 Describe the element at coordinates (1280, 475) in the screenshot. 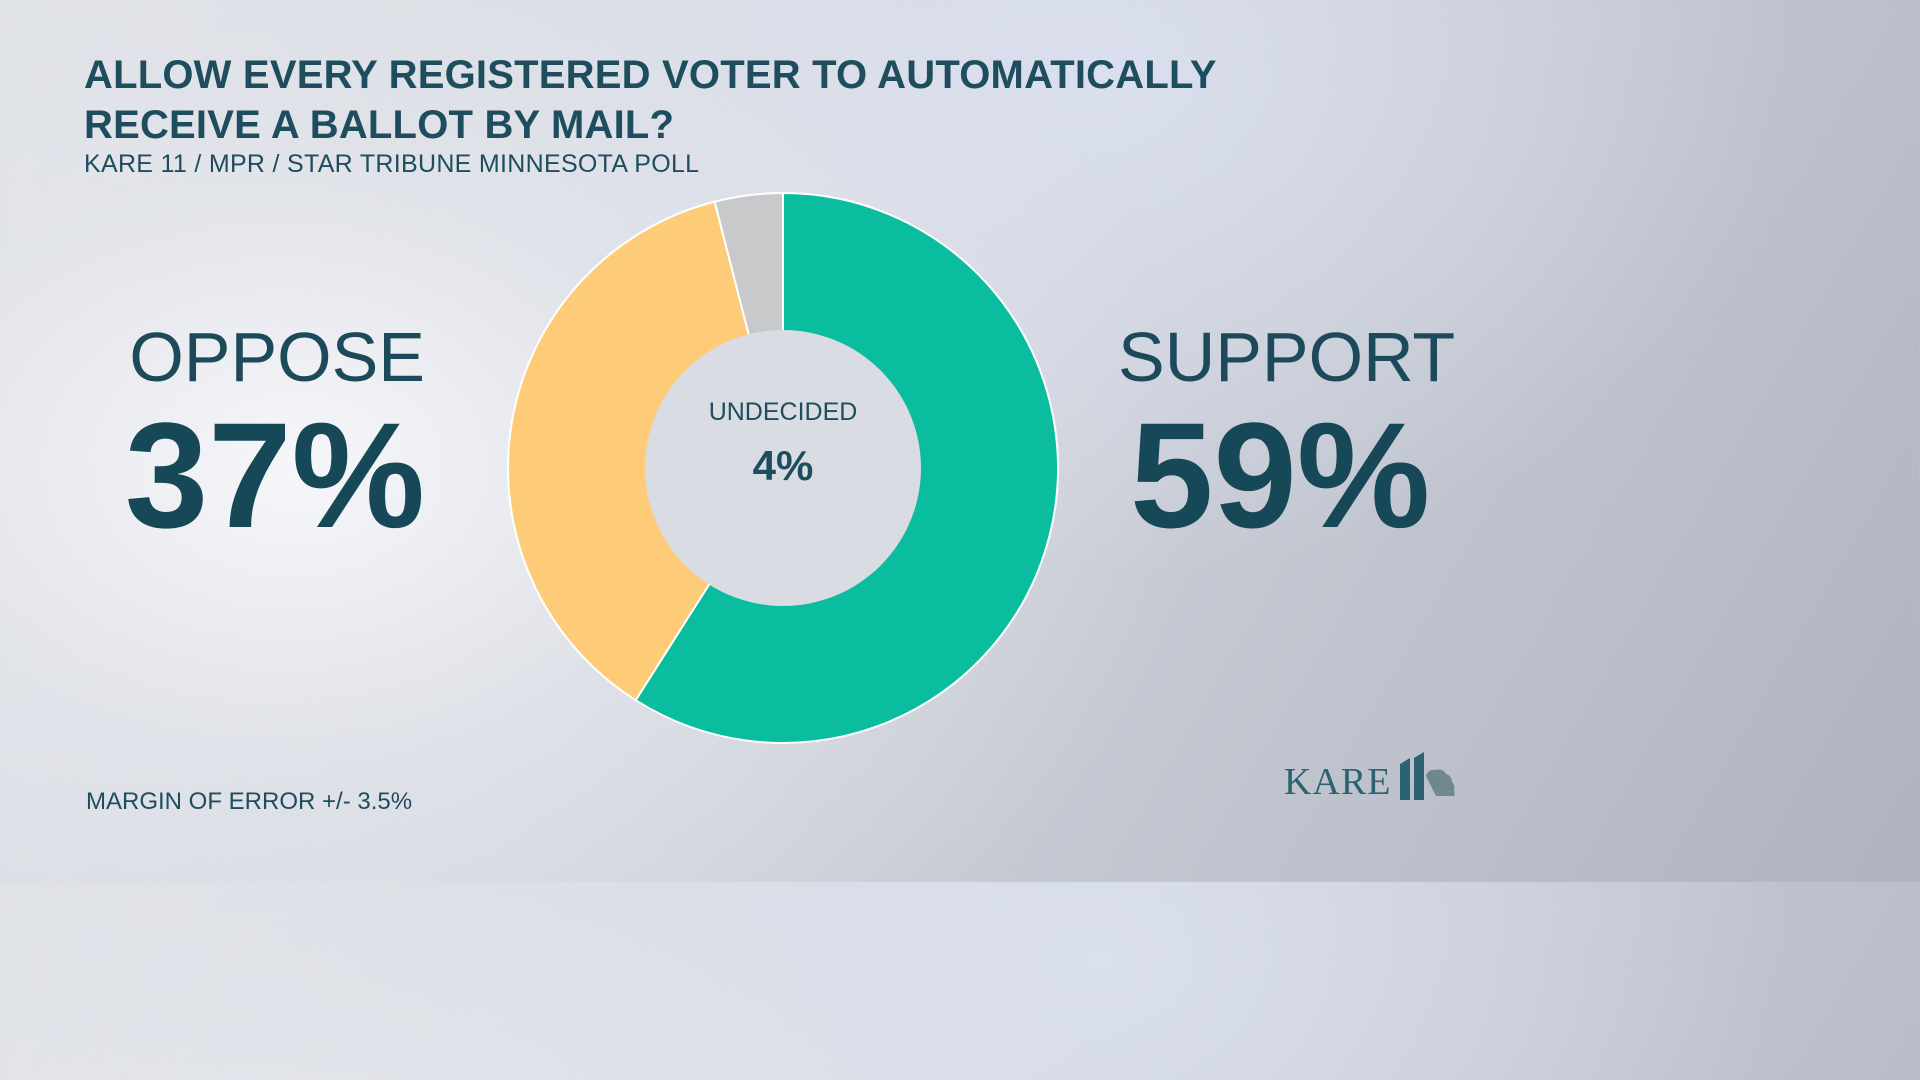

I see `support-value: 59%` at that location.